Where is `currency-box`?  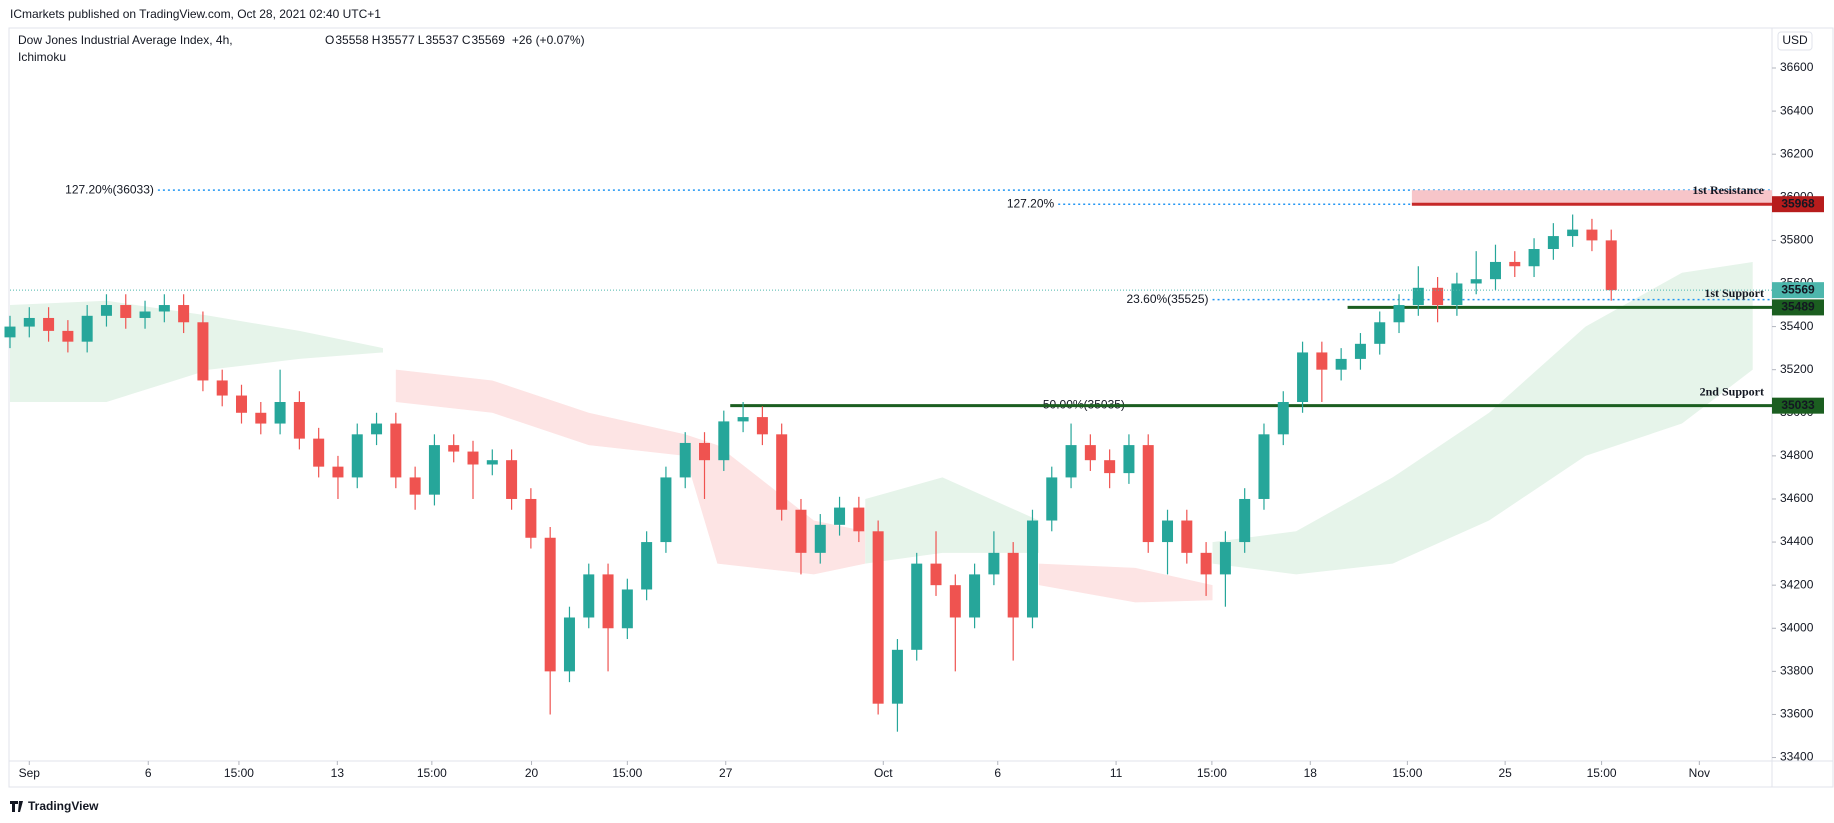
currency-box is located at coordinates (1795, 41).